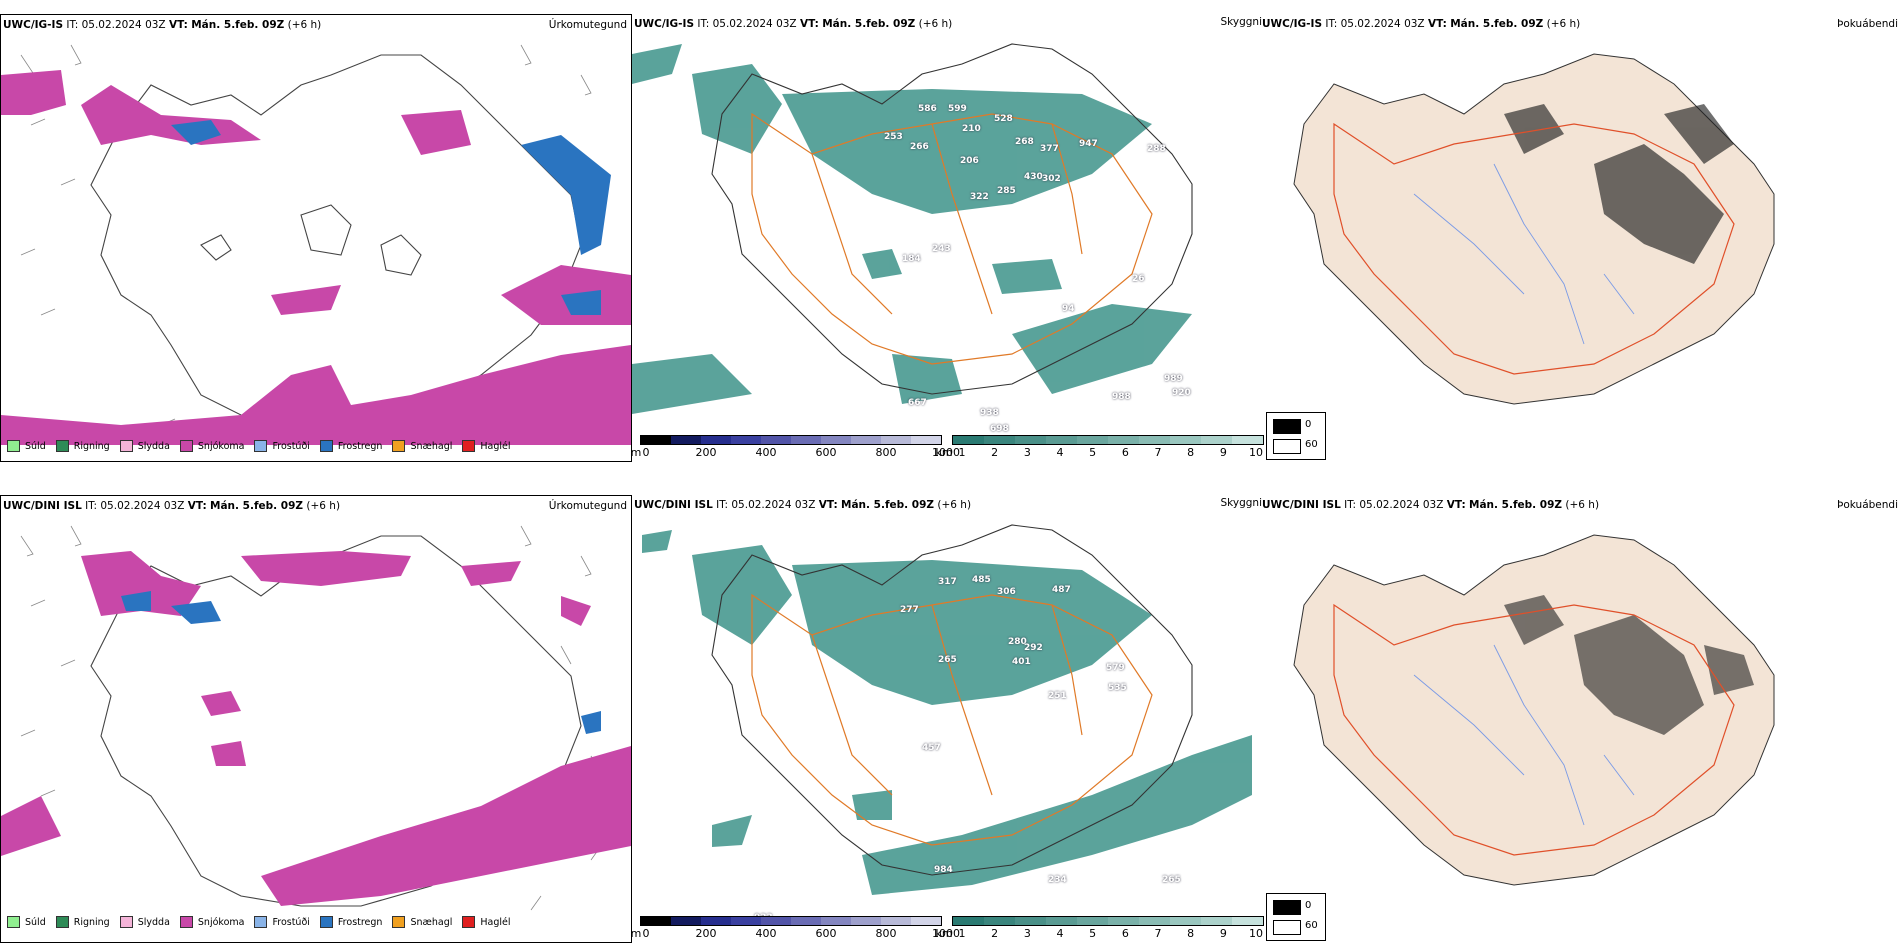  Describe the element at coordinates (1027, 452) in the screenshot. I see `colorbar-tick-km: 3` at that location.